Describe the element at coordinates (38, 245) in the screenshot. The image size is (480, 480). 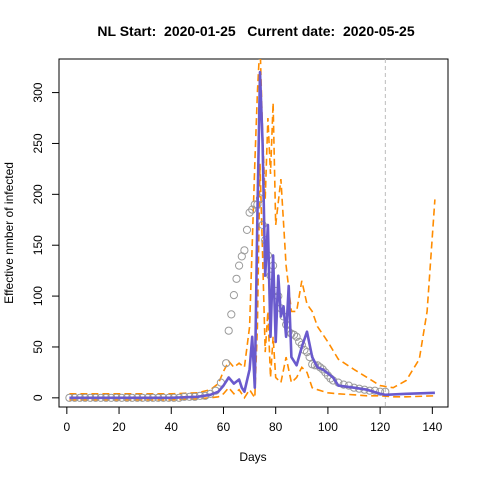
I see `y-tick-label: 150` at that location.